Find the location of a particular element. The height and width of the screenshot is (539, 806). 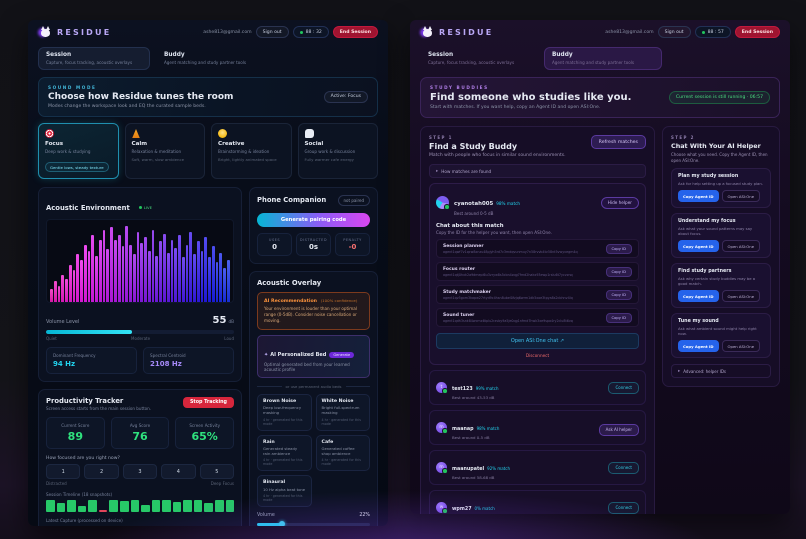

stop-tracking-button: Stop Tracking is located at coordinates (208, 402).